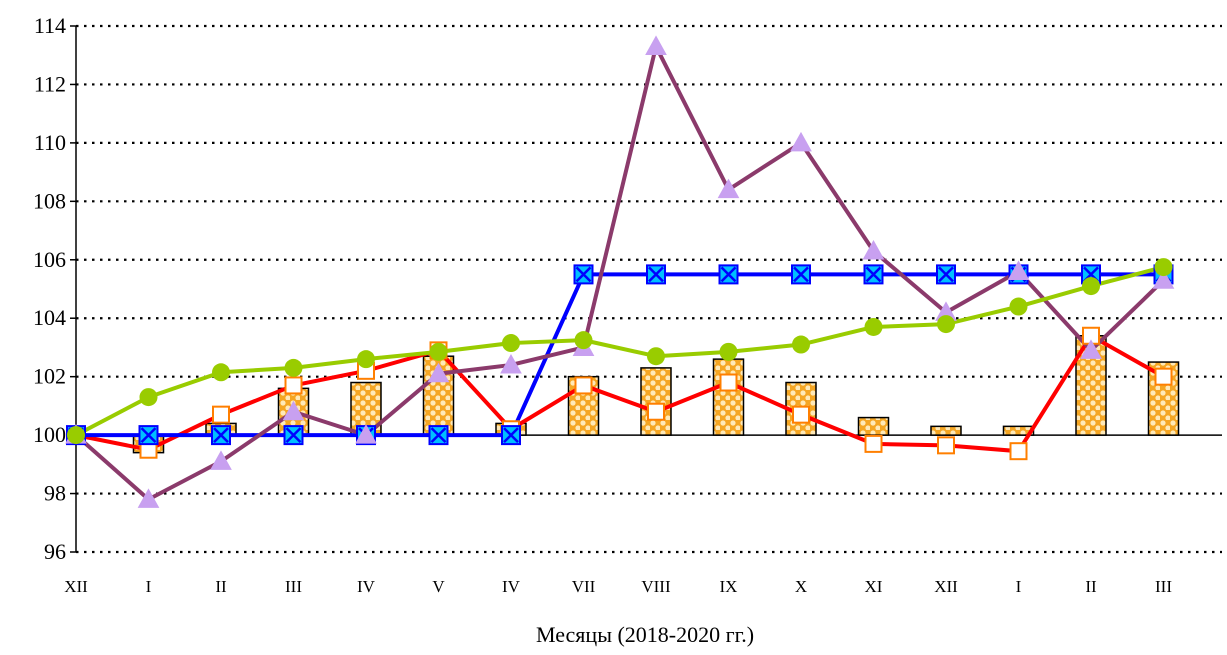 This screenshot has height=655, width=1227. Describe the element at coordinates (645, 634) in the screenshot. I see `x-axis-title: Месяцы (2018-2020 гг.)` at that location.